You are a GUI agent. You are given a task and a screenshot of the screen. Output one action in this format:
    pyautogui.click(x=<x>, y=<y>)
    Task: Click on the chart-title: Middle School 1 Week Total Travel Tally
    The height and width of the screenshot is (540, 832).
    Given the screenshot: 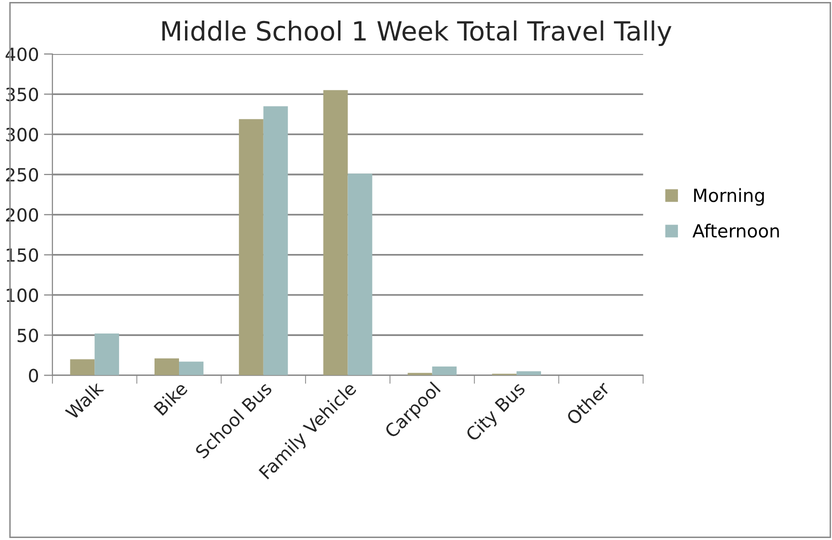 What is the action you would take?
    pyautogui.click(x=417, y=33)
    